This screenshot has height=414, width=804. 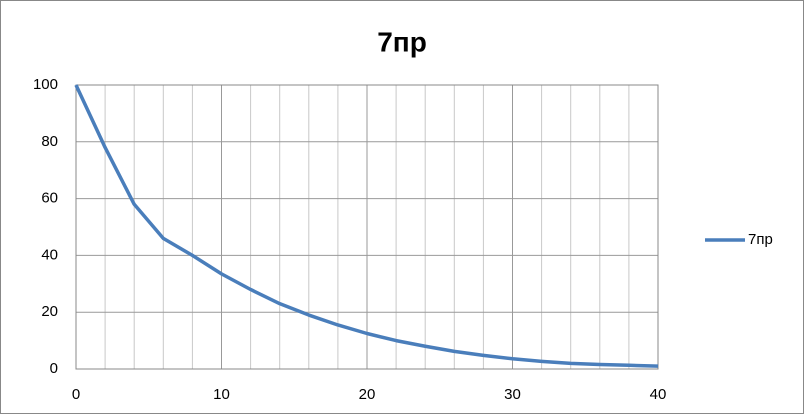 I want to click on y-tick-label: 40, so click(x=49, y=254).